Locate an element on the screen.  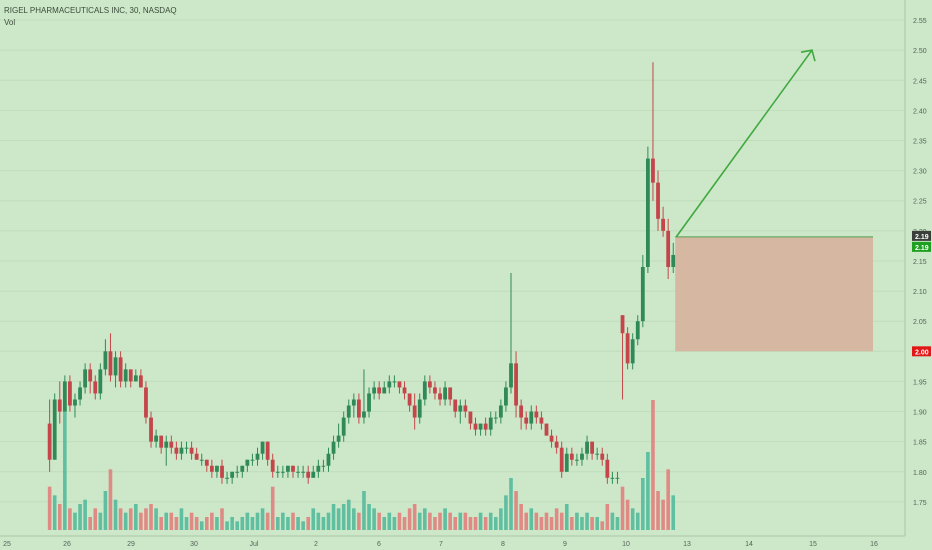
time-tick-label: 10 is located at coordinates (626, 544).